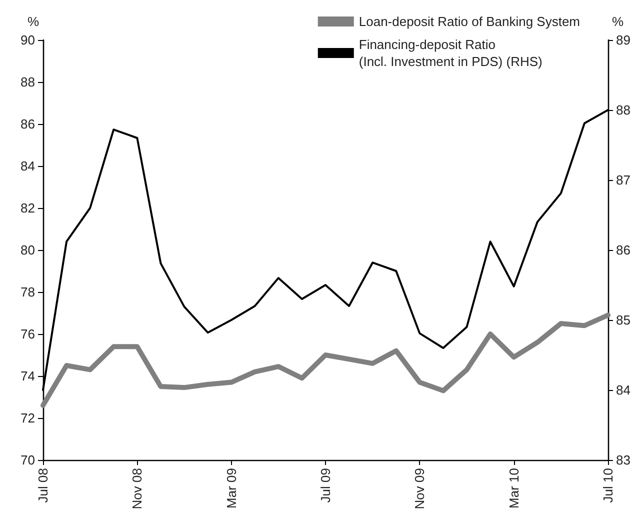  Describe the element at coordinates (27, 250) in the screenshot. I see `y-tick-label: 80` at that location.